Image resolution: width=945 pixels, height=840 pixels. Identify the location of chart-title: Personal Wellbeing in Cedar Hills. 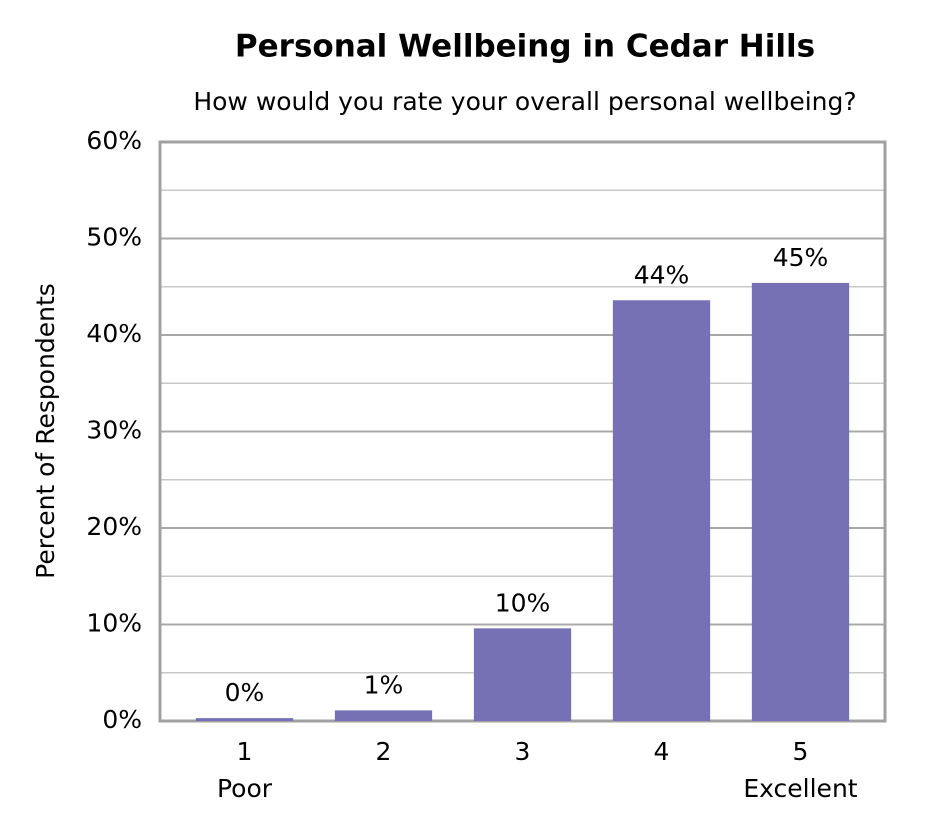
(525, 47).